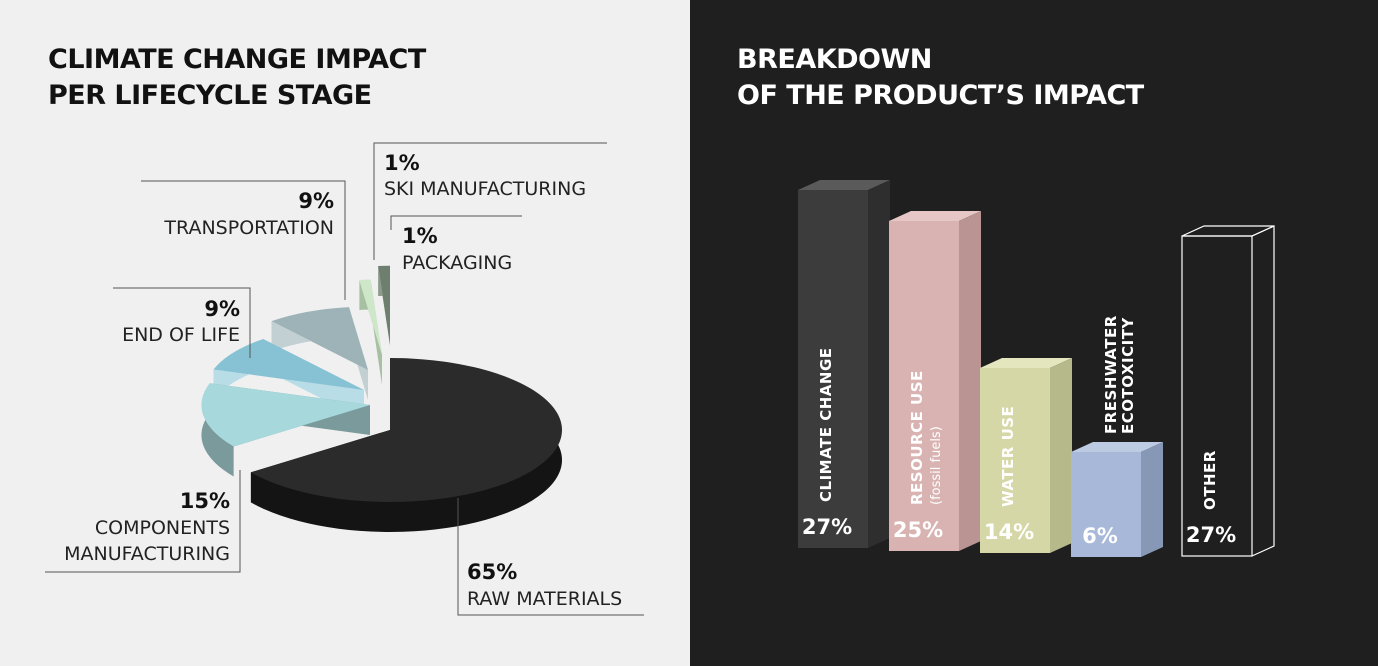 This screenshot has width=1378, height=666. Describe the element at coordinates (918, 530) in the screenshot. I see `bar-pct-resource-use: 25%` at that location.